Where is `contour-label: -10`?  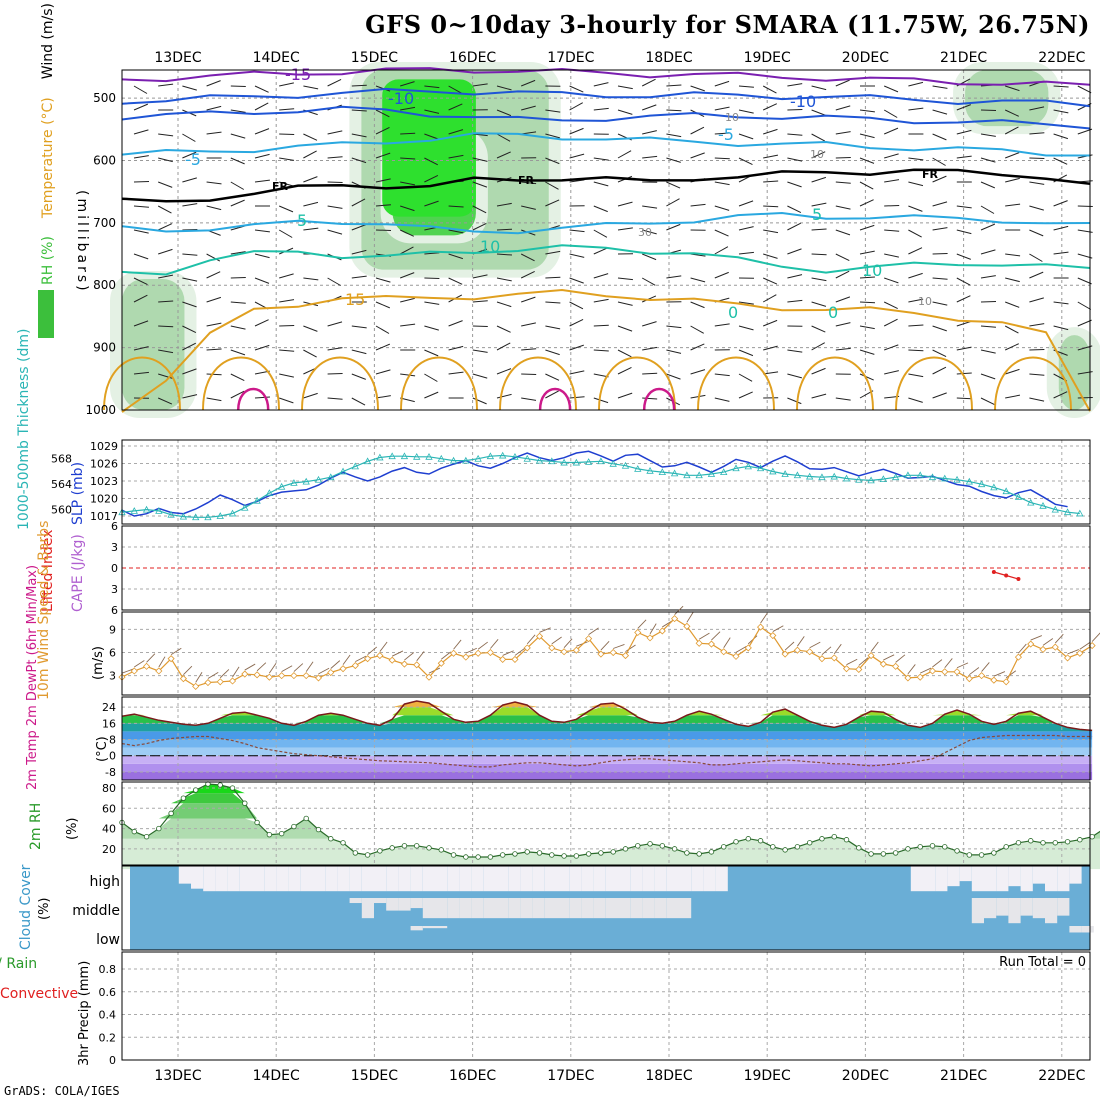
contour-label: -10 is located at coordinates (401, 98).